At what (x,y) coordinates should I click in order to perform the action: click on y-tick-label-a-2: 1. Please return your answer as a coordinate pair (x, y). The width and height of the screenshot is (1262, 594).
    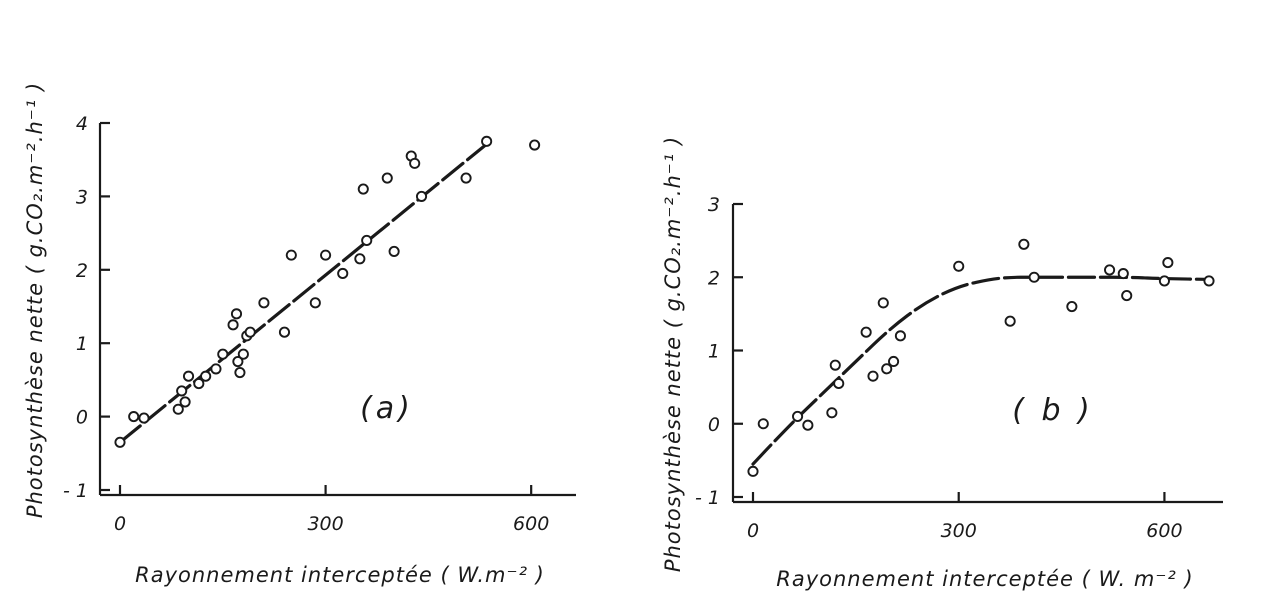
    Looking at the image, I should click on (82, 344).